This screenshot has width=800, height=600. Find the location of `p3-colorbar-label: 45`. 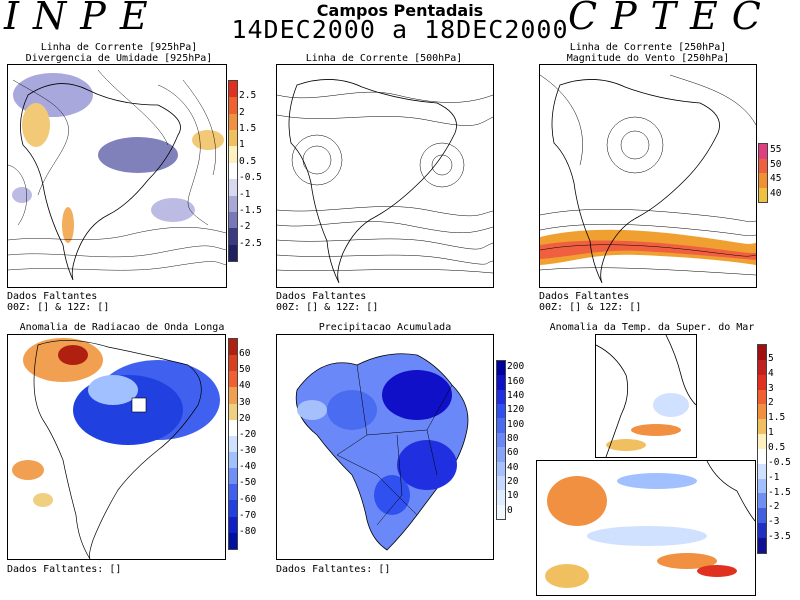

p3-colorbar-label: 45 is located at coordinates (776, 179).